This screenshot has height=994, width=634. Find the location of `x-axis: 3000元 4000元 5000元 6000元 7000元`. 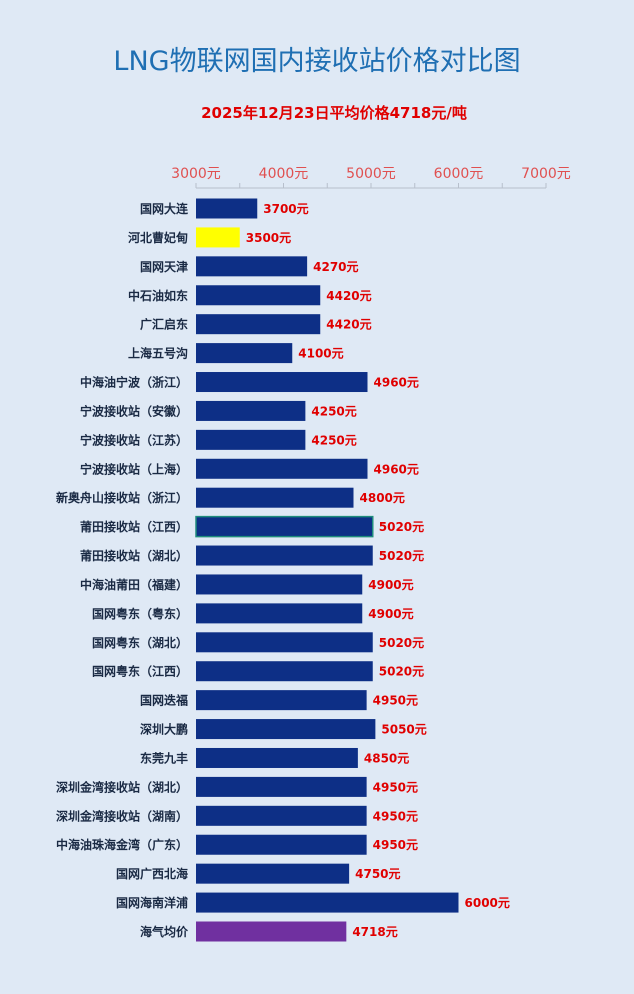

x-axis: 3000元 4000元 5000元 6000元 7000元 is located at coordinates (371, 177).